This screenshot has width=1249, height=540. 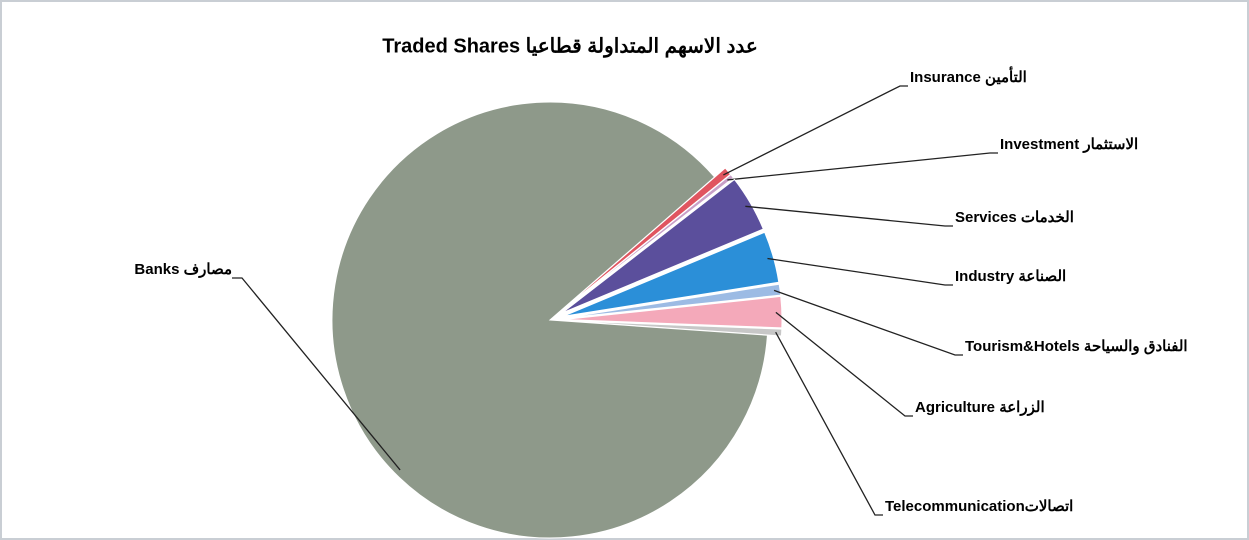 I want to click on slice-label: Agriculture الزراعة, so click(x=980, y=407).